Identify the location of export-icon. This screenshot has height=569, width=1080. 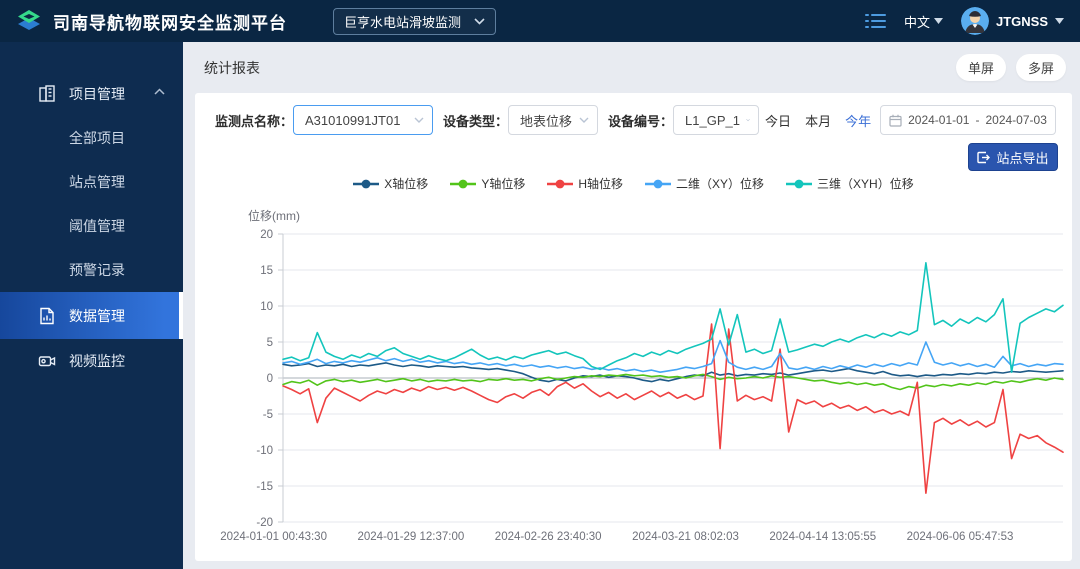
(984, 157).